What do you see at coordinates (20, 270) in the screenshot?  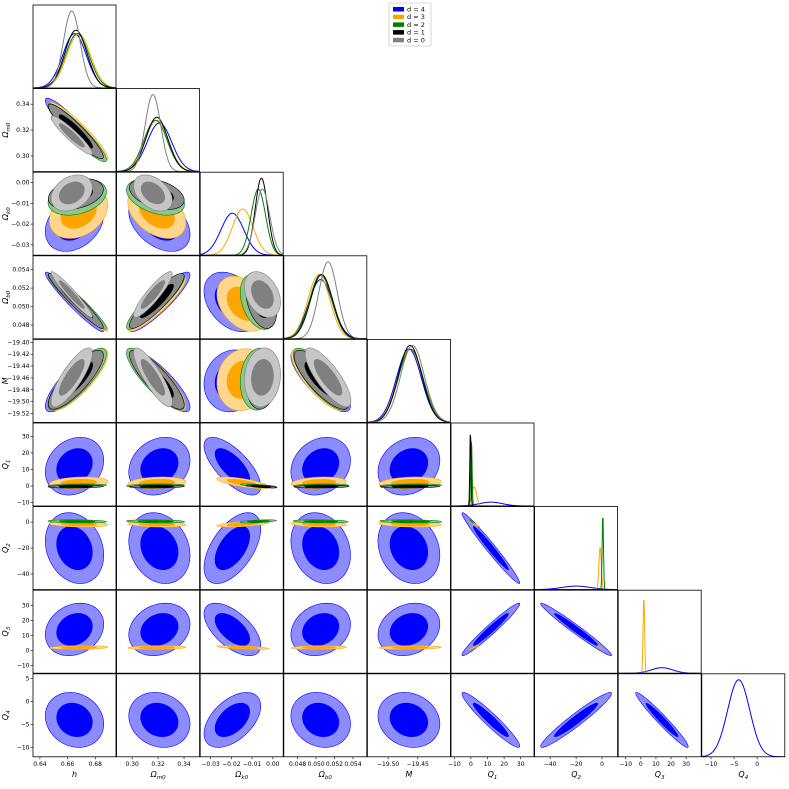 I see `y-tick-label: 0.054` at bounding box center [20, 270].